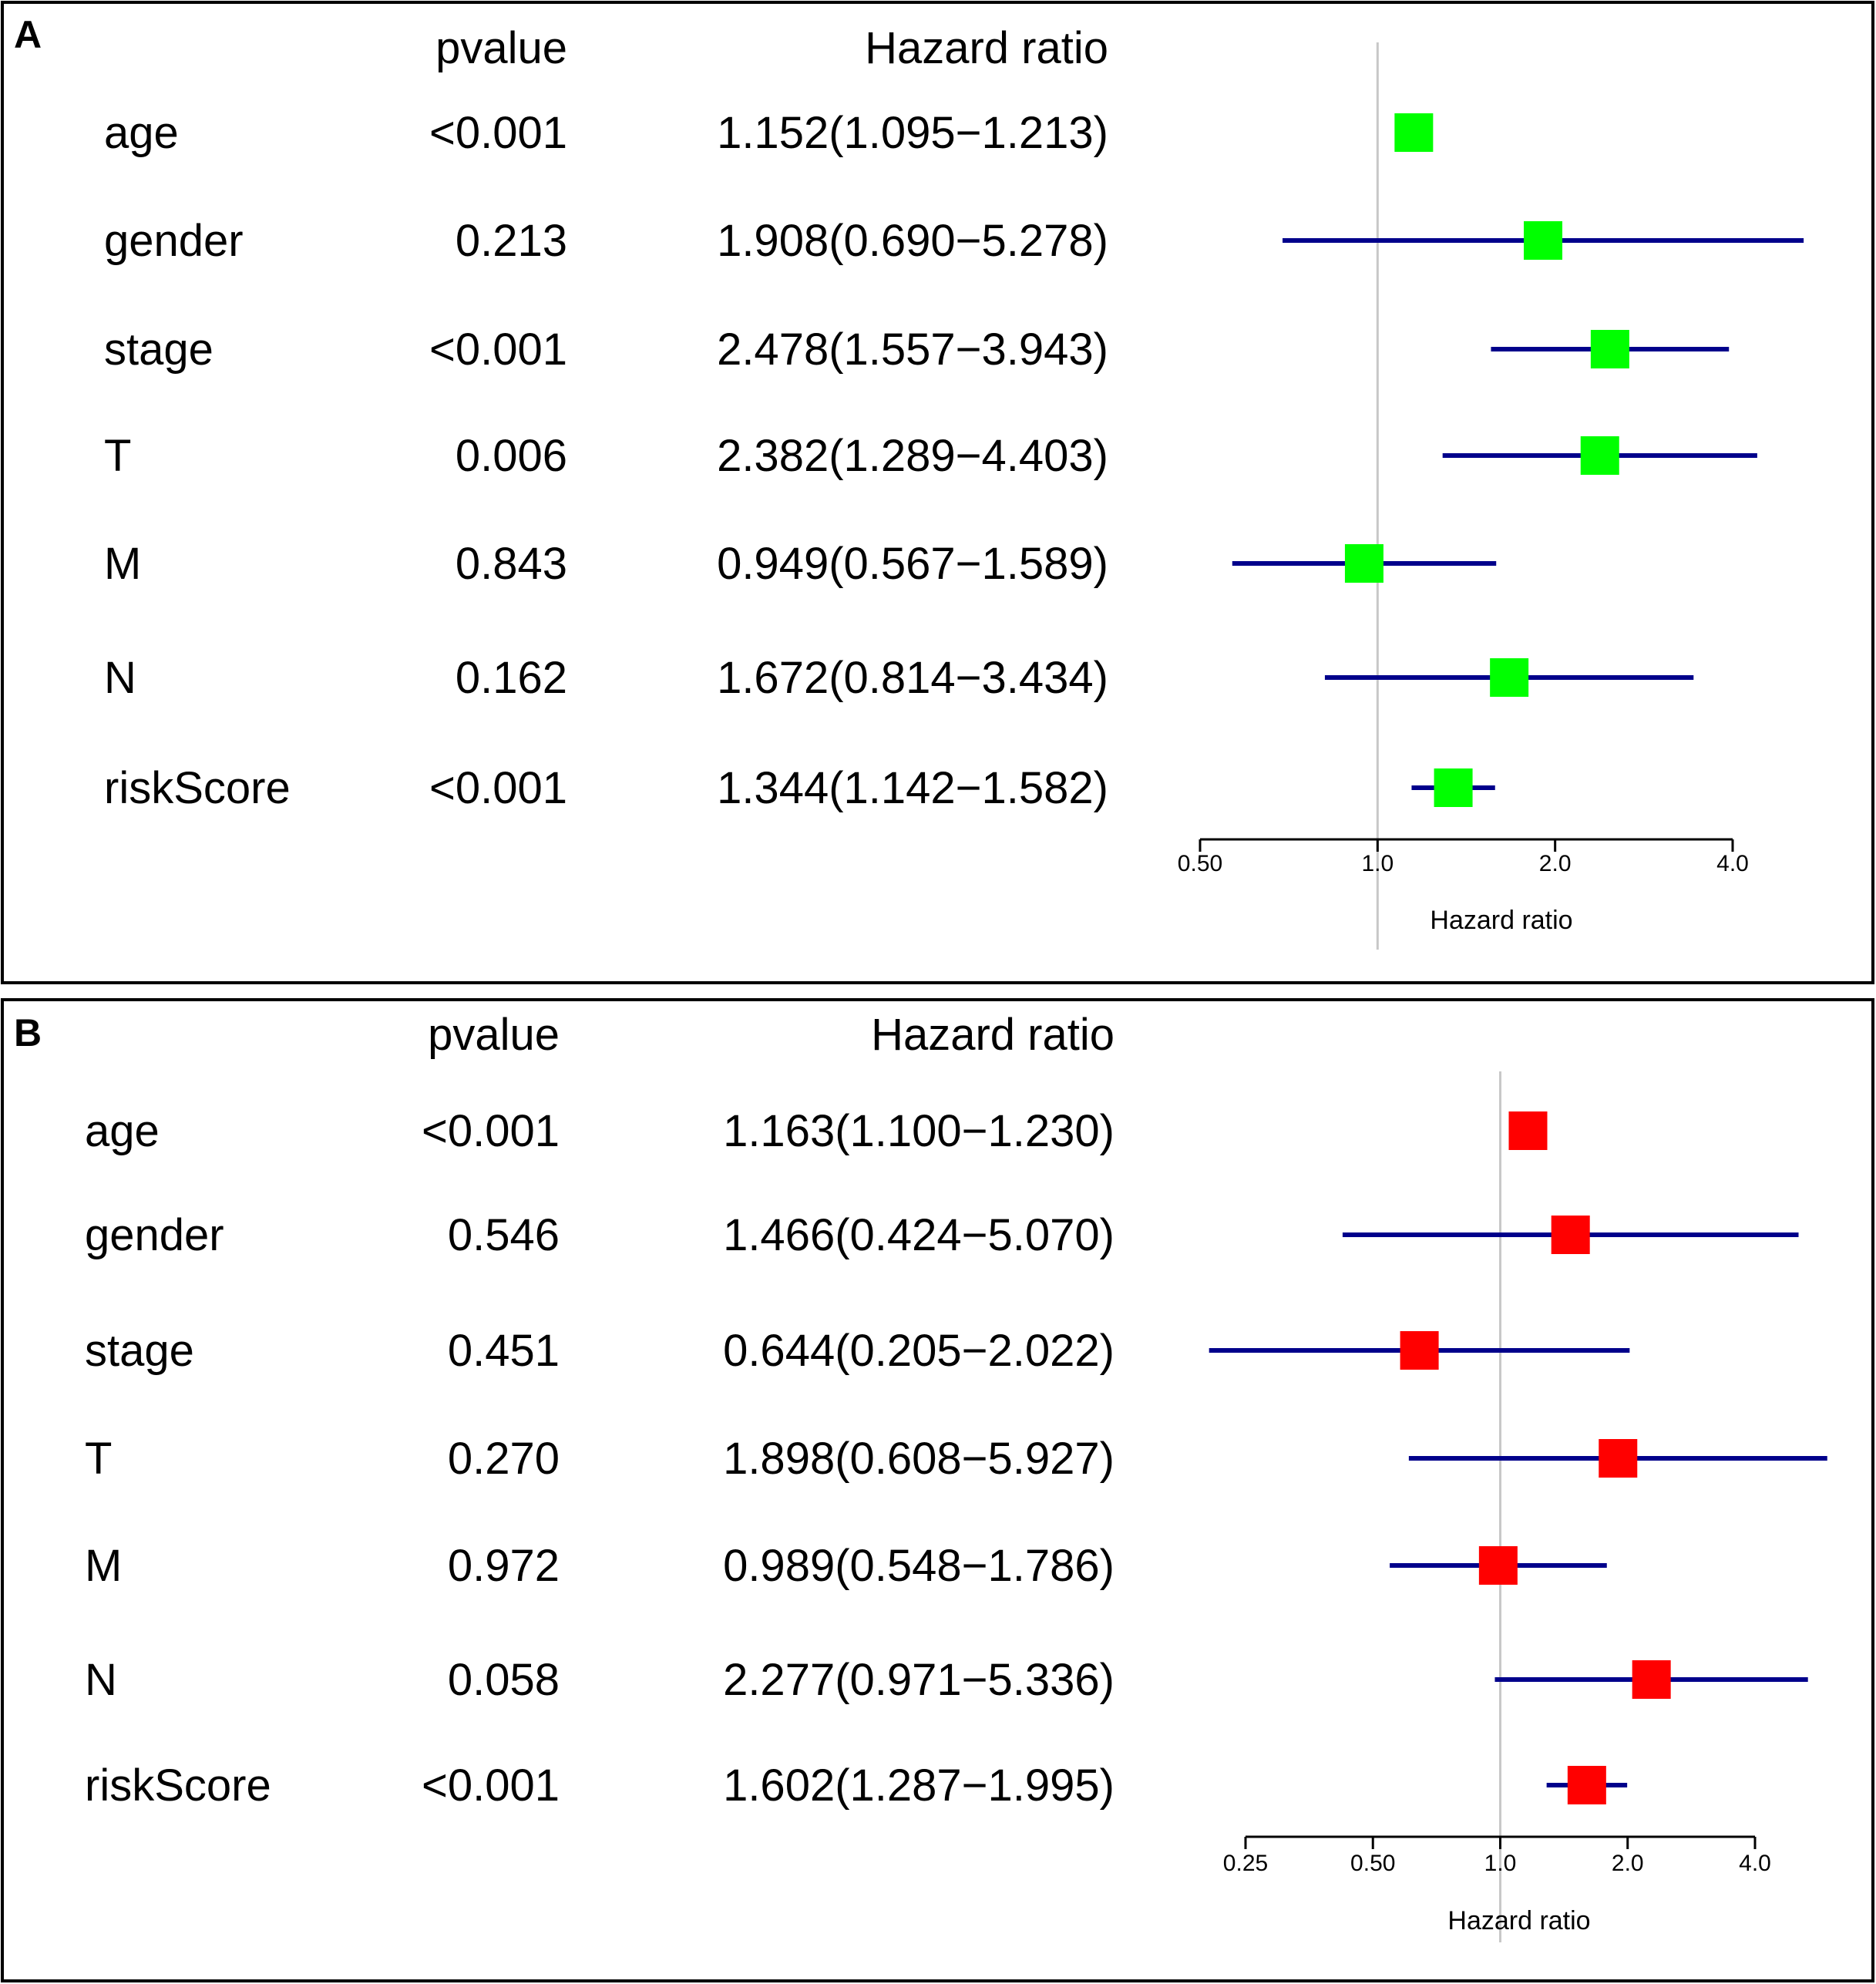 The image size is (1876, 1984). Describe the element at coordinates (504, 1235) in the screenshot. I see `row-pvalue: 0.546` at that location.